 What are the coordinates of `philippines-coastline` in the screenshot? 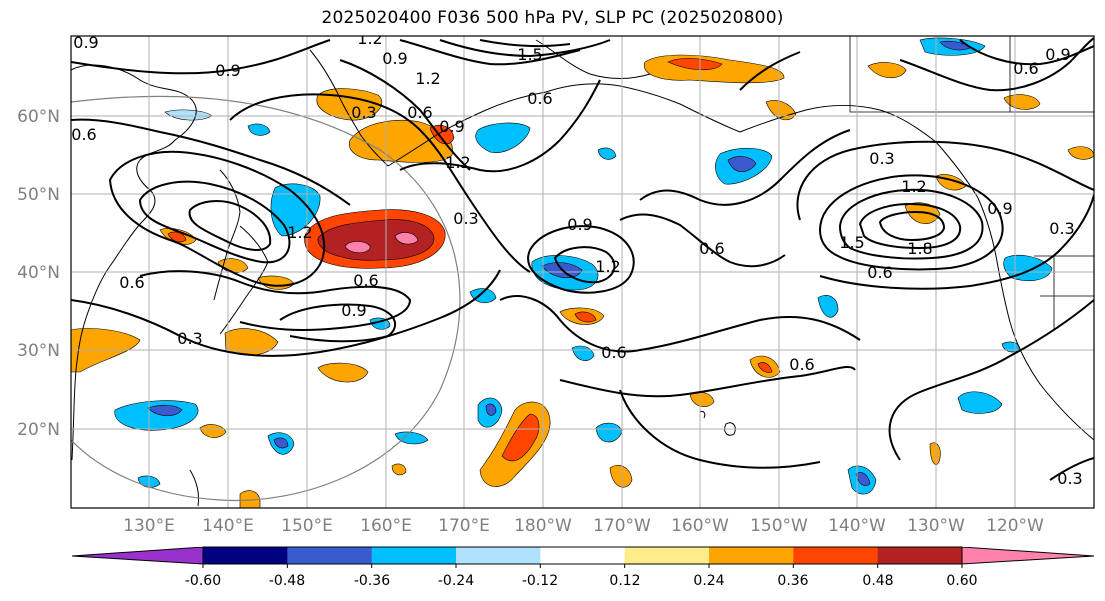 It's located at (194, 488).